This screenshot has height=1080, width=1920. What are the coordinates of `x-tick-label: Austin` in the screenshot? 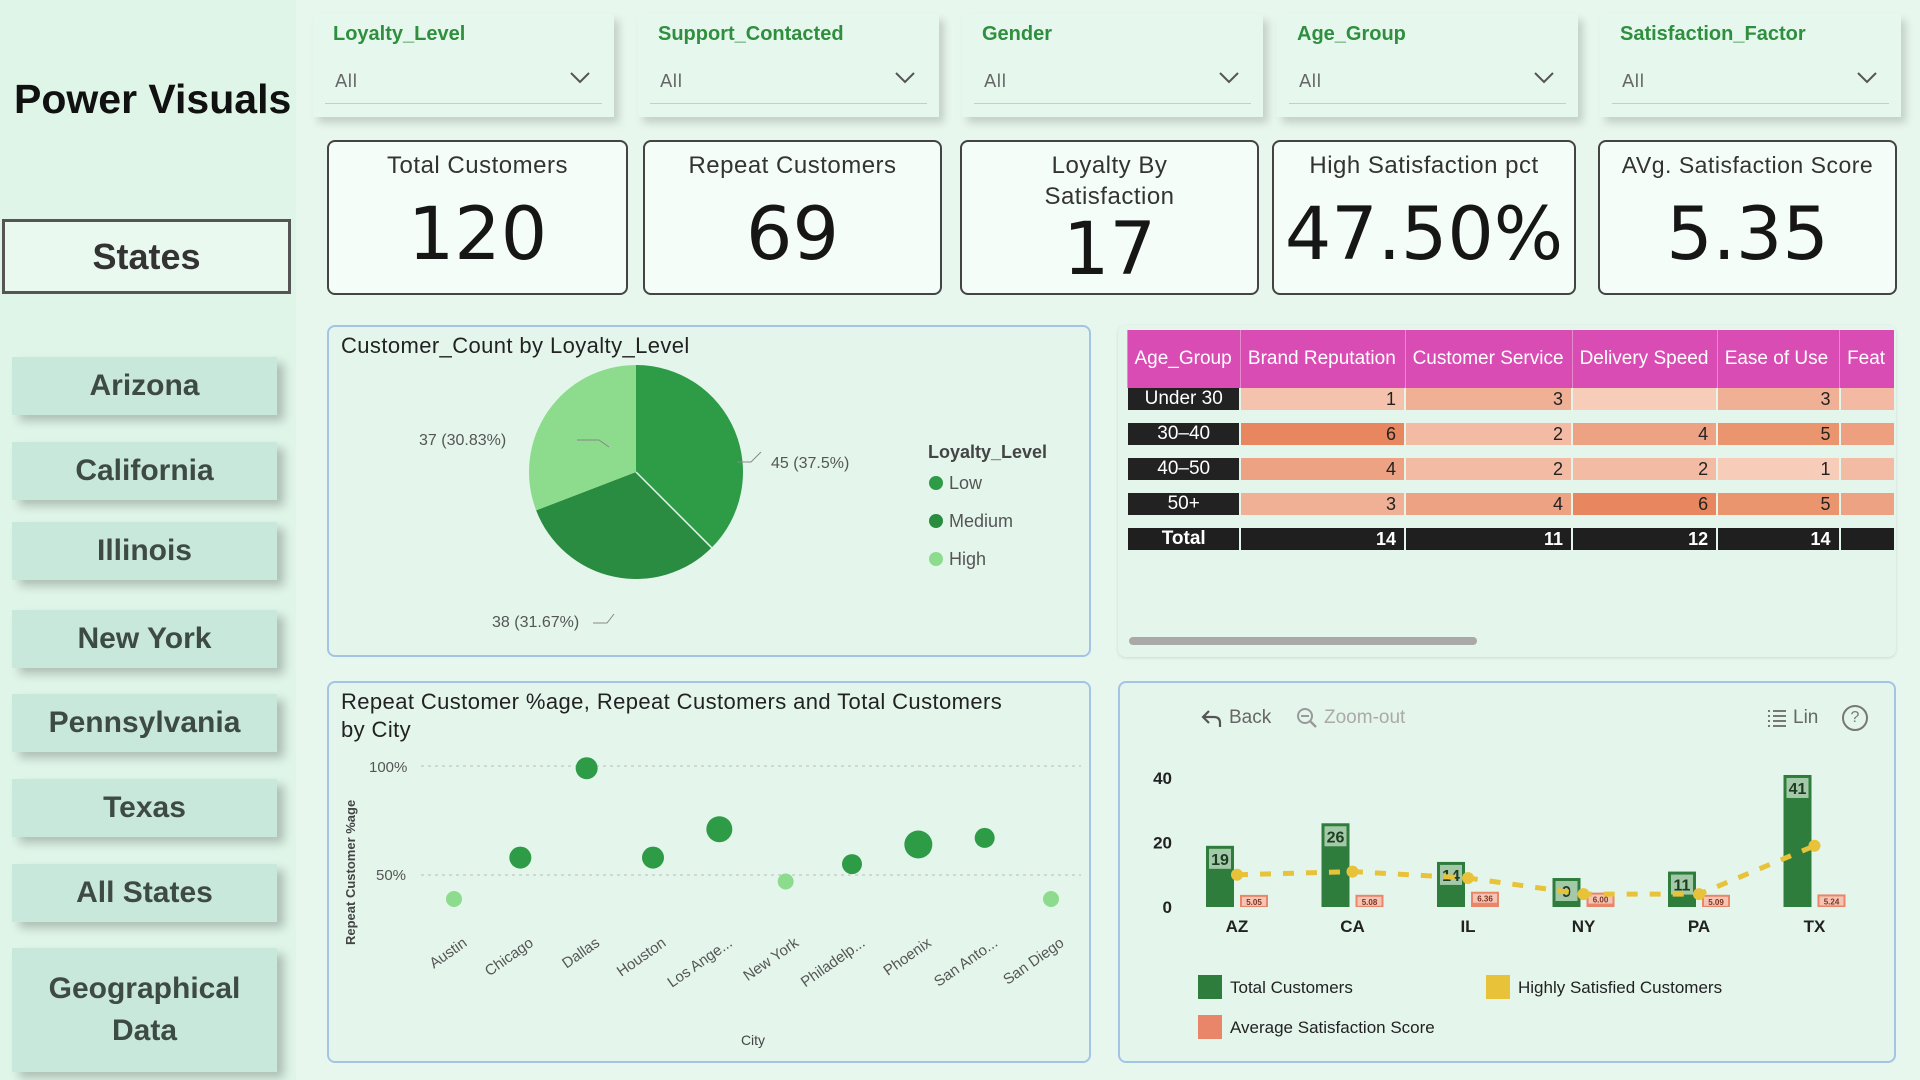 It's located at (448, 953).